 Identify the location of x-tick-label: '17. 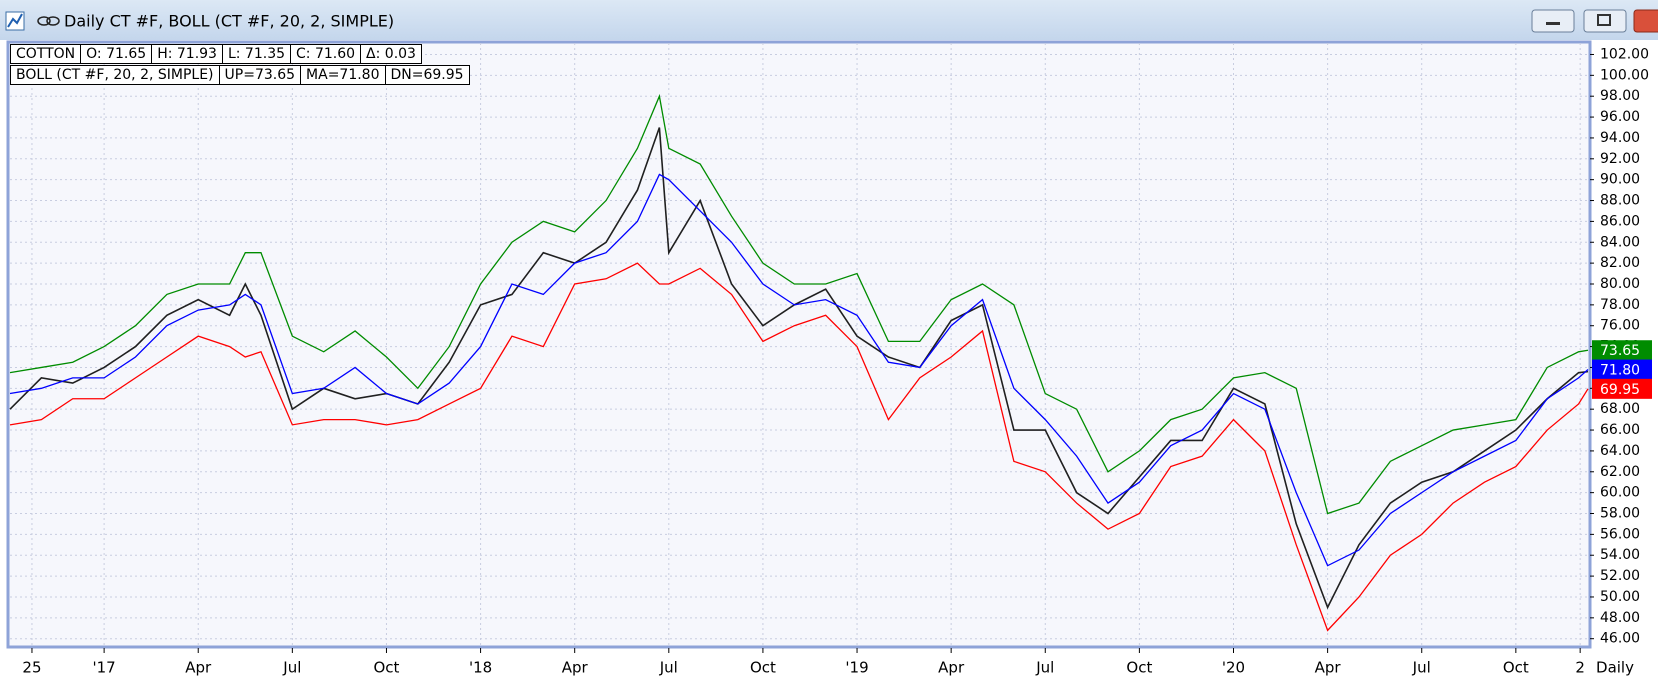
(104, 668).